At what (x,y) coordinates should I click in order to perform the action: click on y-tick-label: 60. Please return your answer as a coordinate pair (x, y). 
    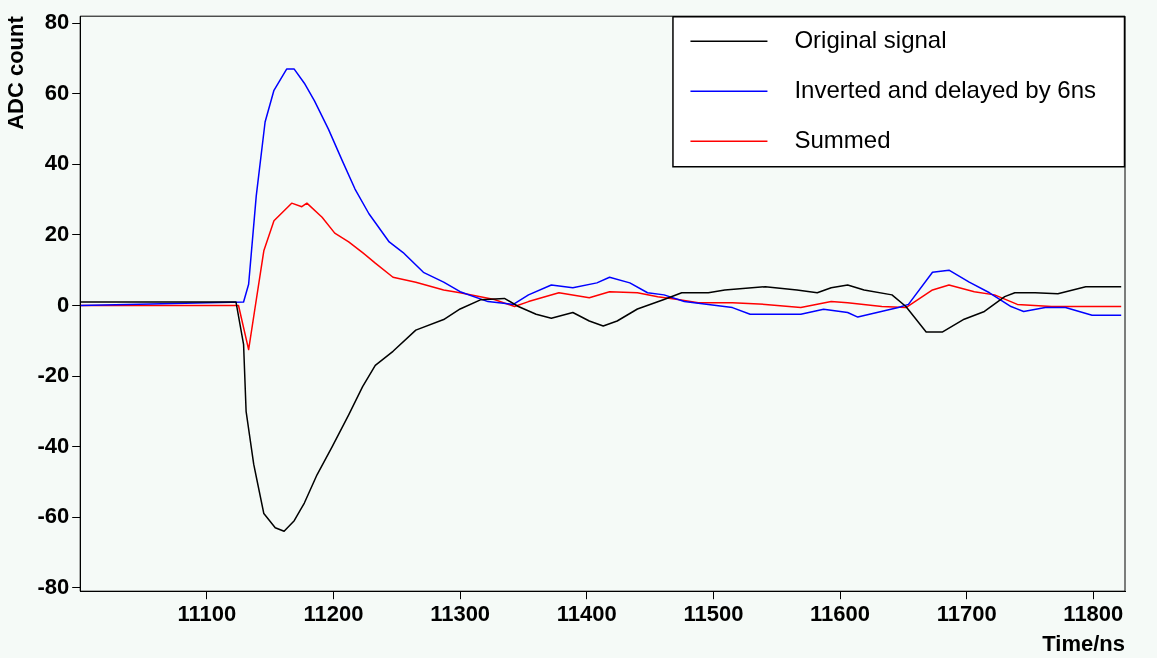
    Looking at the image, I should click on (57, 92).